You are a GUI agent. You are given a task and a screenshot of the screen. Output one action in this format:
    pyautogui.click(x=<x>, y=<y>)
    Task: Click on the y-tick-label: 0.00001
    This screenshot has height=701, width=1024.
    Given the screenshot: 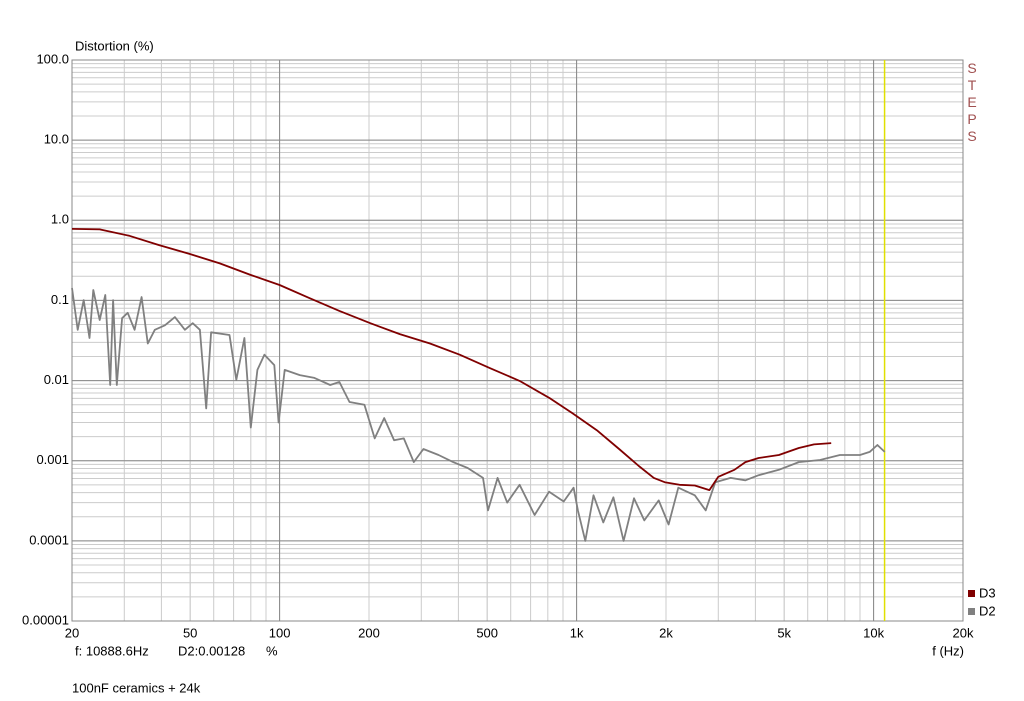 What is the action you would take?
    pyautogui.click(x=45, y=619)
    